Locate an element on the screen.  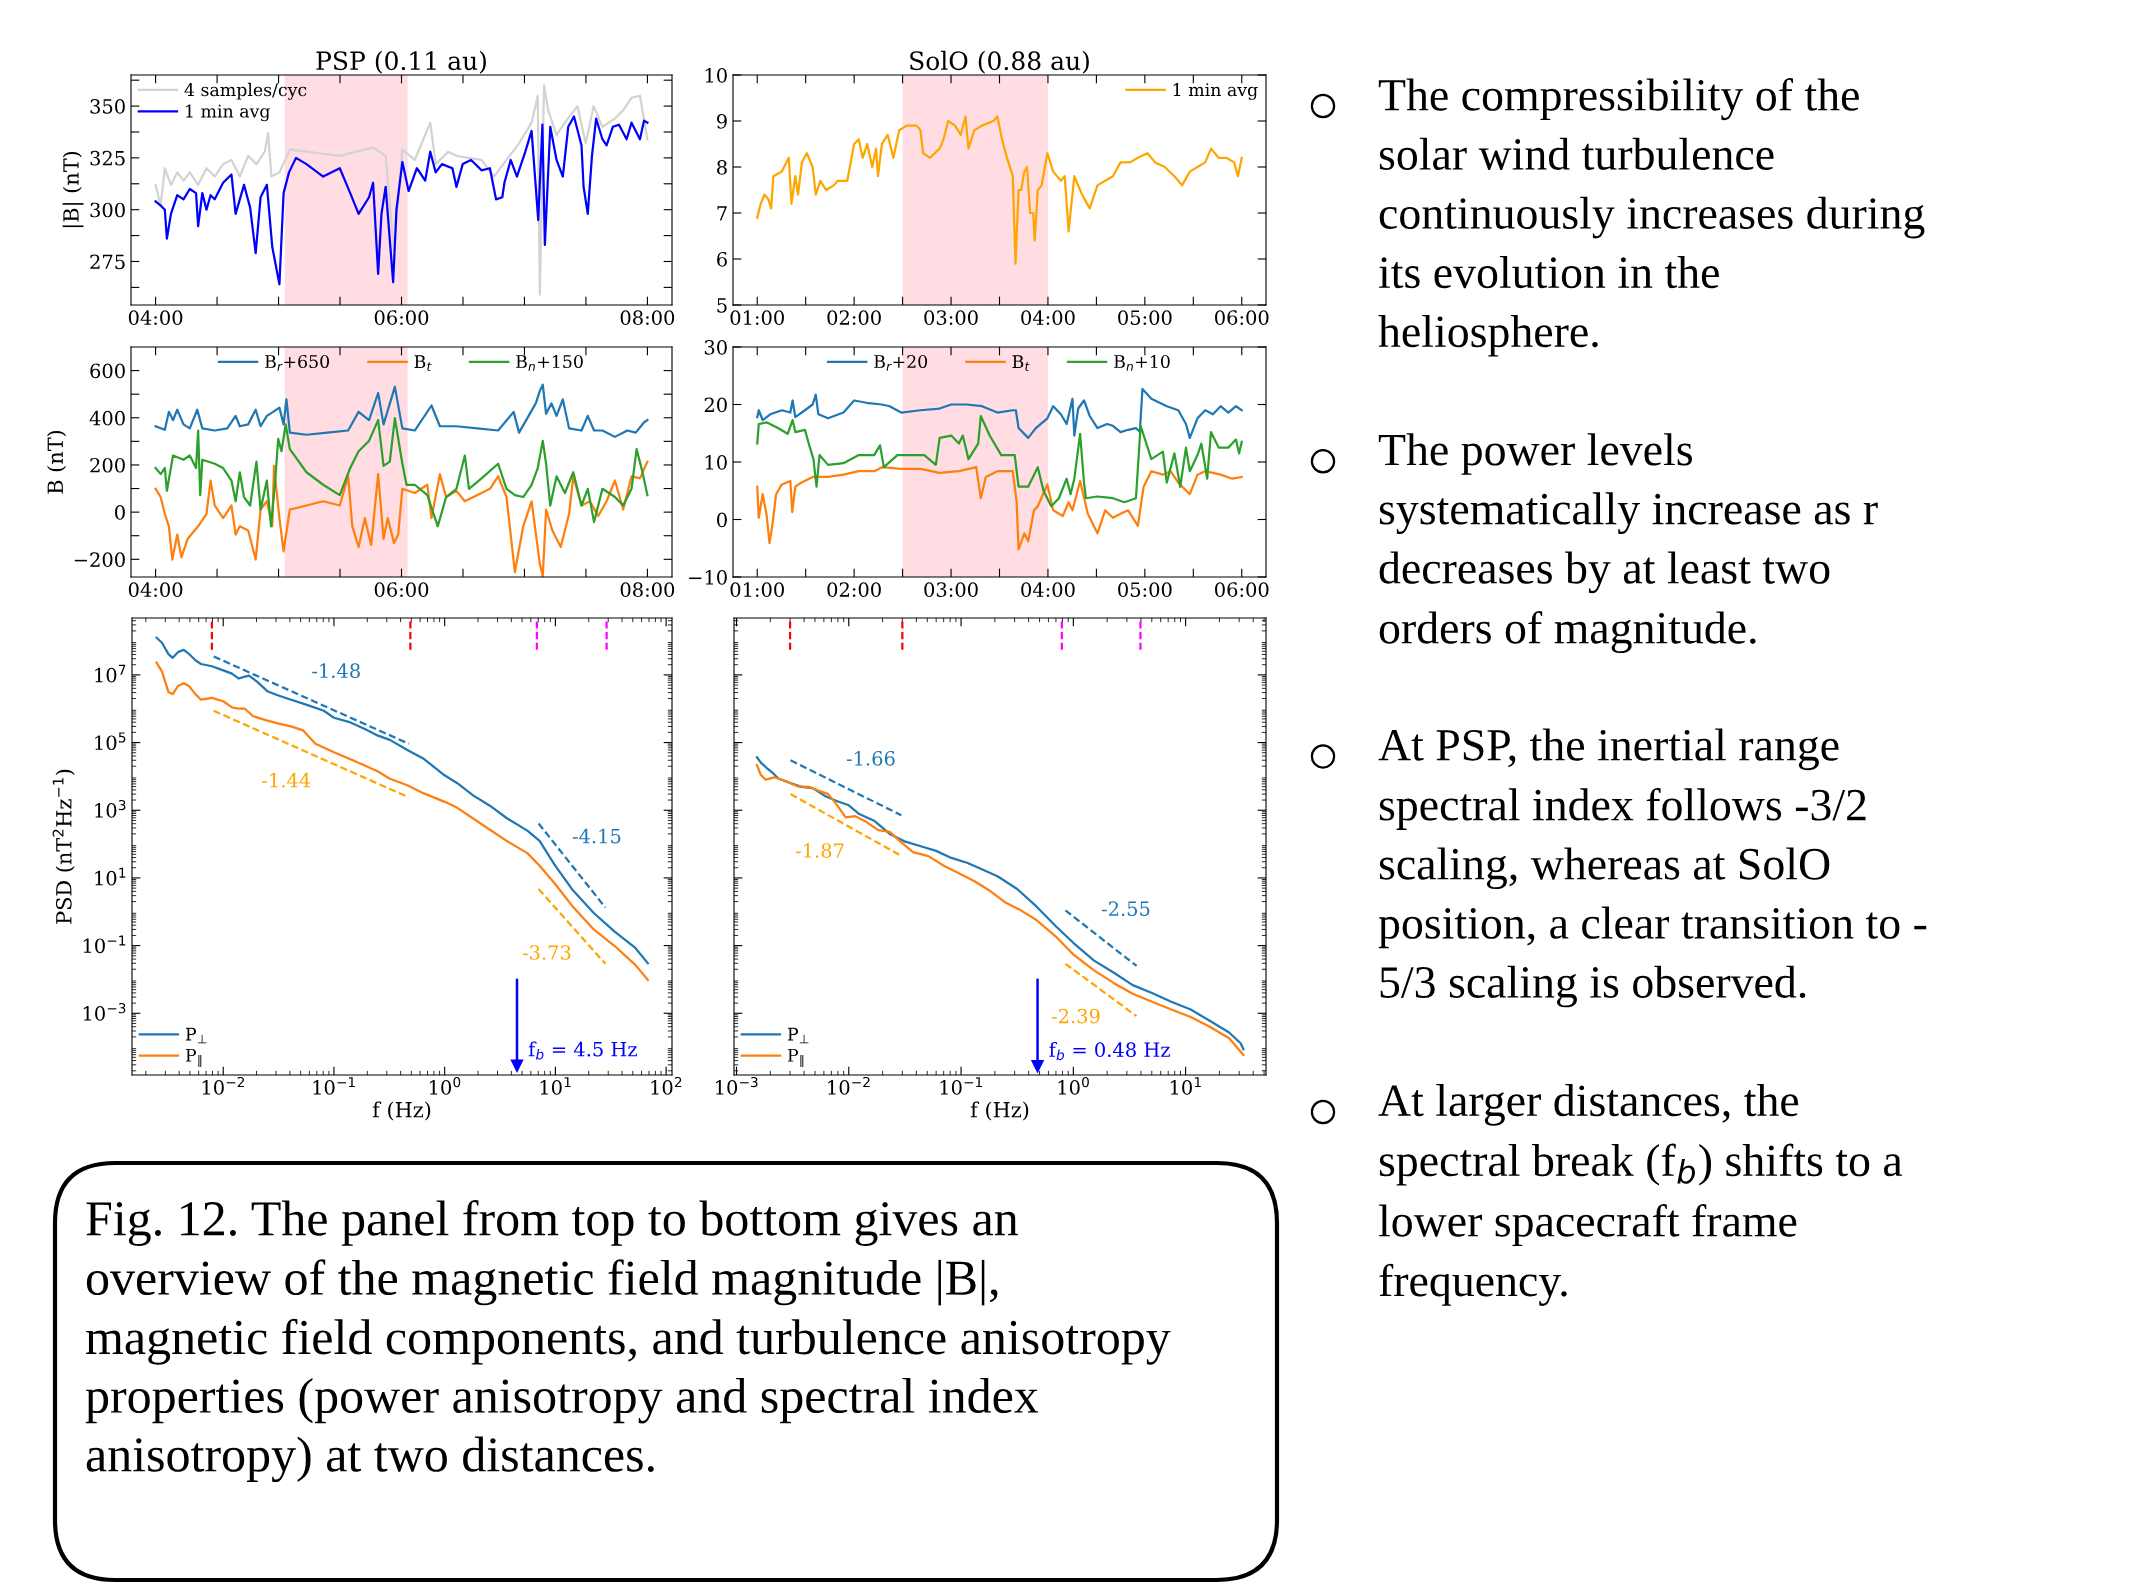
y-axis-title: PSD (nT$^{2}$Hz$^{−1}$) is located at coordinates (63, 846).